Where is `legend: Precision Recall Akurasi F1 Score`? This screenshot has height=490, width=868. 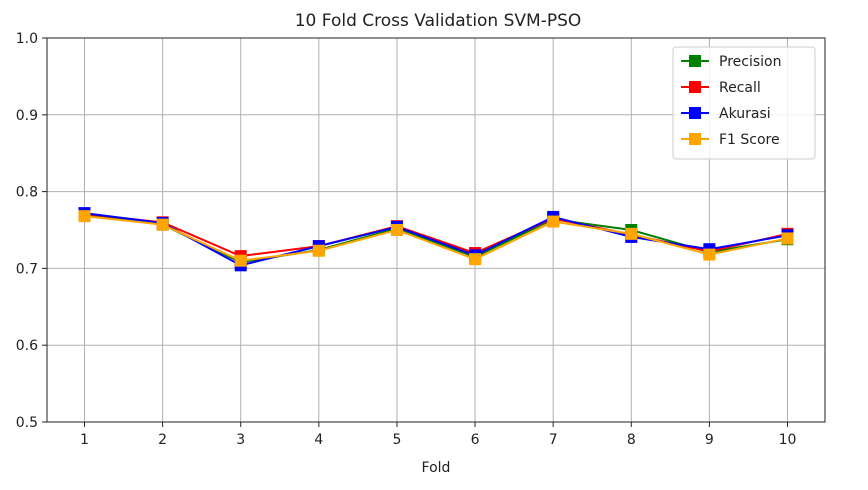 legend: Precision Recall Akurasi F1 Score is located at coordinates (744, 103).